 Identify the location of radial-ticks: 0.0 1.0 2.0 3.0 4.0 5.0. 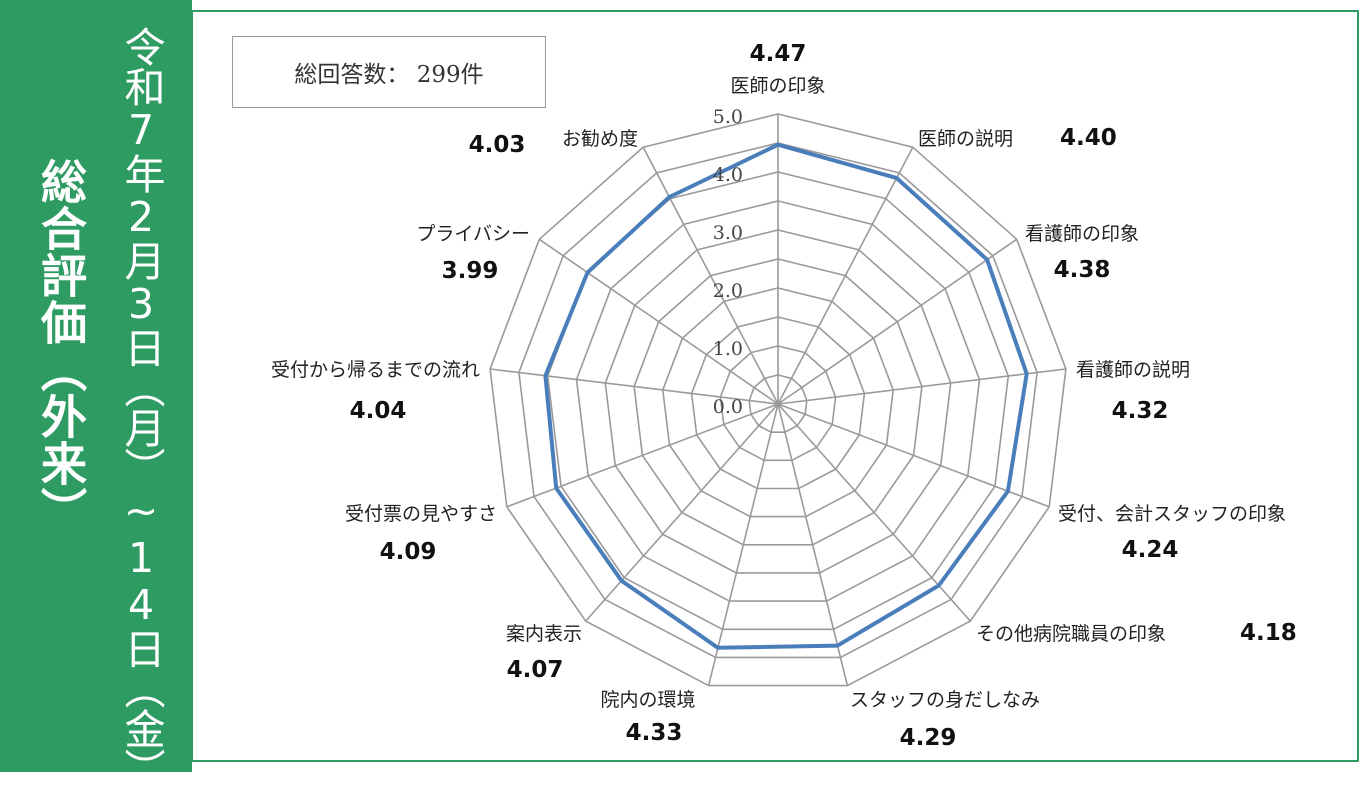
(728, 262).